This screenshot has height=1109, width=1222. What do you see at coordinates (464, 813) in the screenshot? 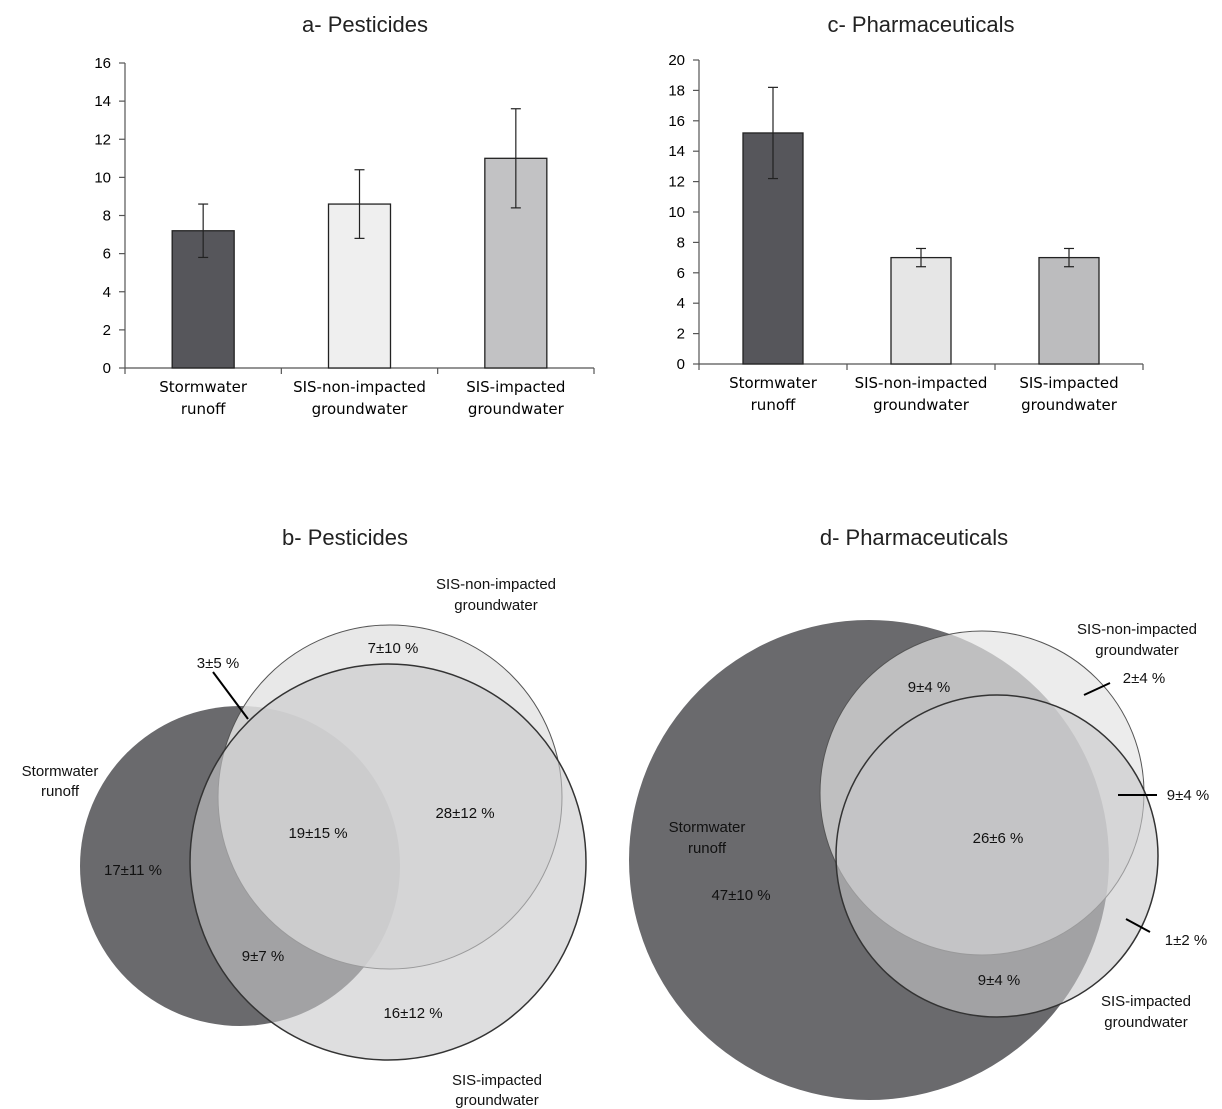
I see `venn-region-label: 28±12 %` at bounding box center [464, 813].